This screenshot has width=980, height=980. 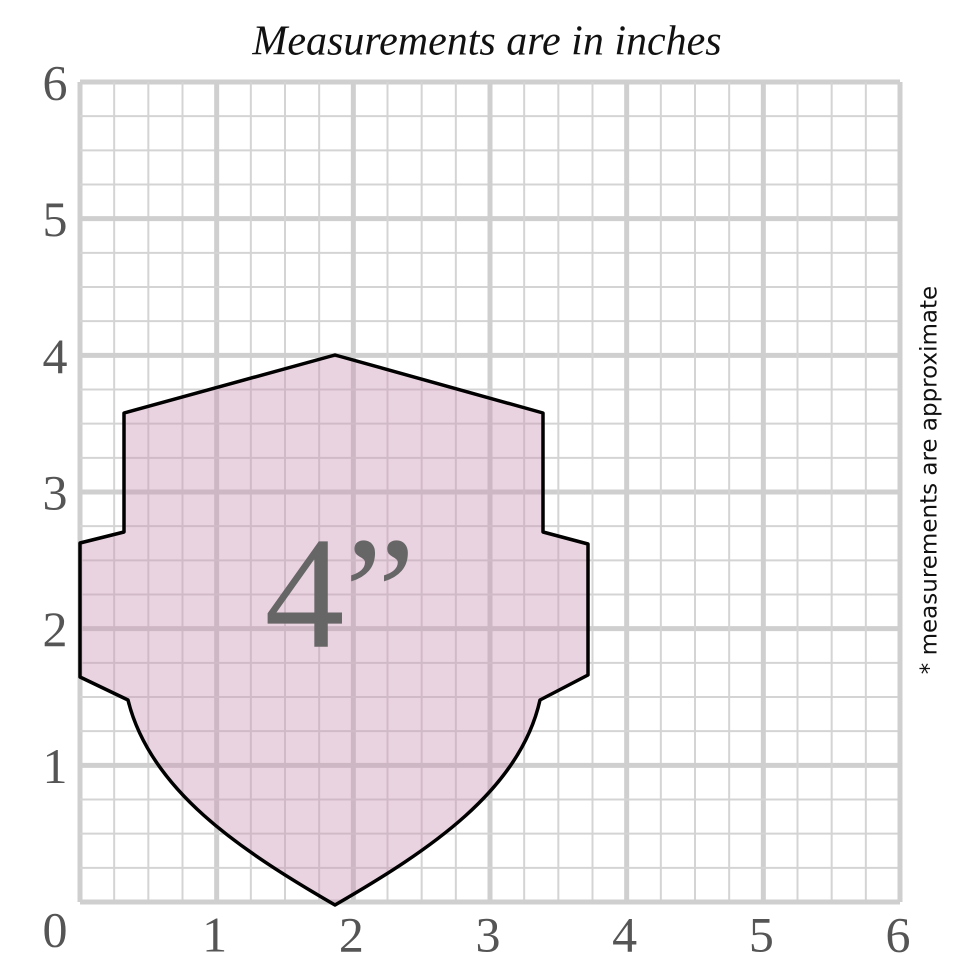 What do you see at coordinates (55, 82) in the screenshot?
I see `y-axis-label: 6` at bounding box center [55, 82].